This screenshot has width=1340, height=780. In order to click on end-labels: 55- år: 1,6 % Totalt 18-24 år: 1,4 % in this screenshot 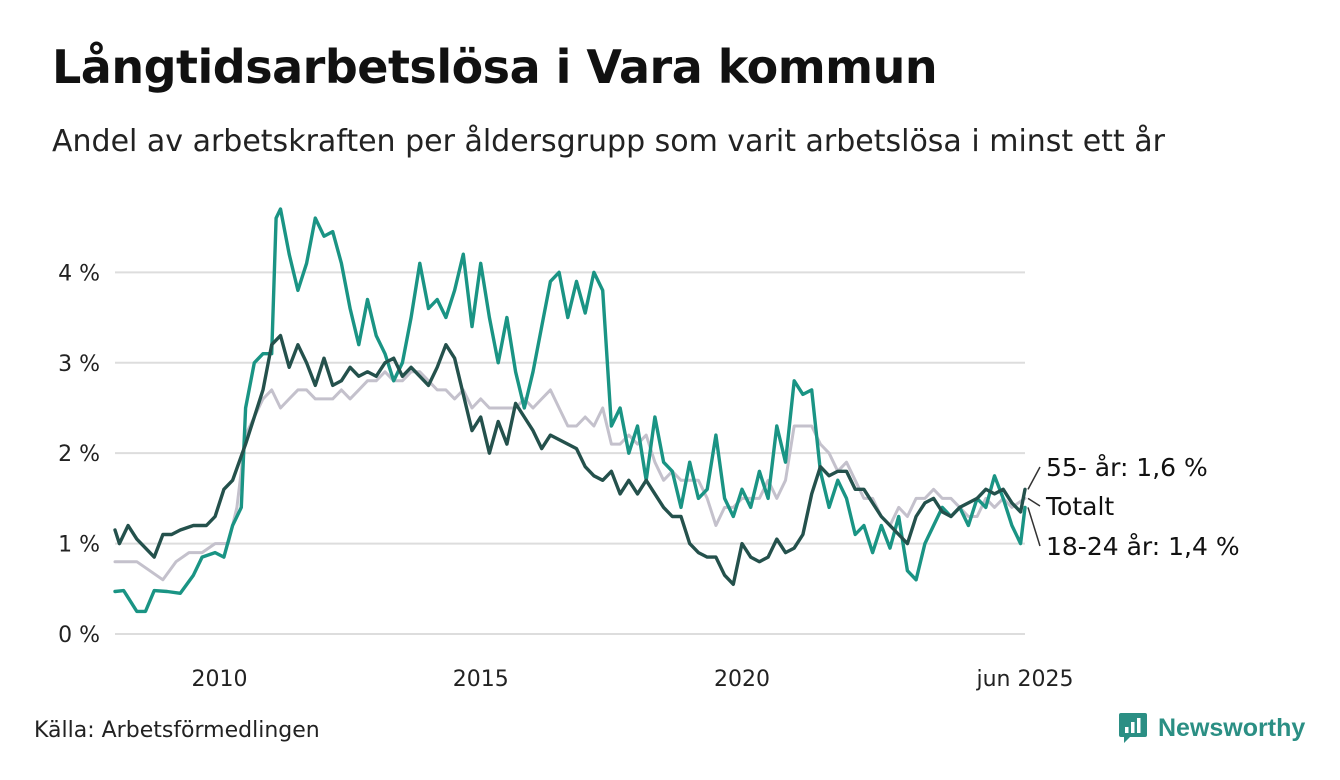, I will do `click(1133, 507)`.